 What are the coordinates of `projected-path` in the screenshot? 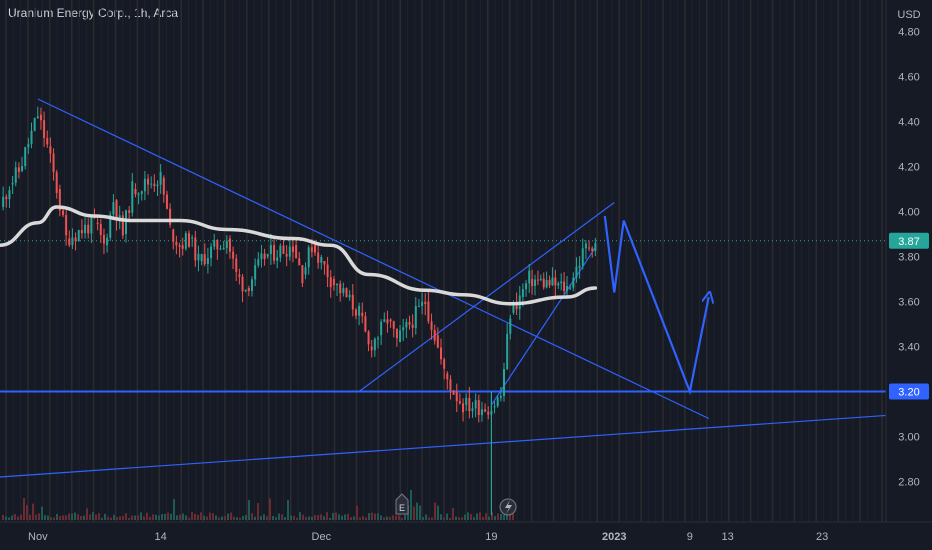 It's located at (656, 305).